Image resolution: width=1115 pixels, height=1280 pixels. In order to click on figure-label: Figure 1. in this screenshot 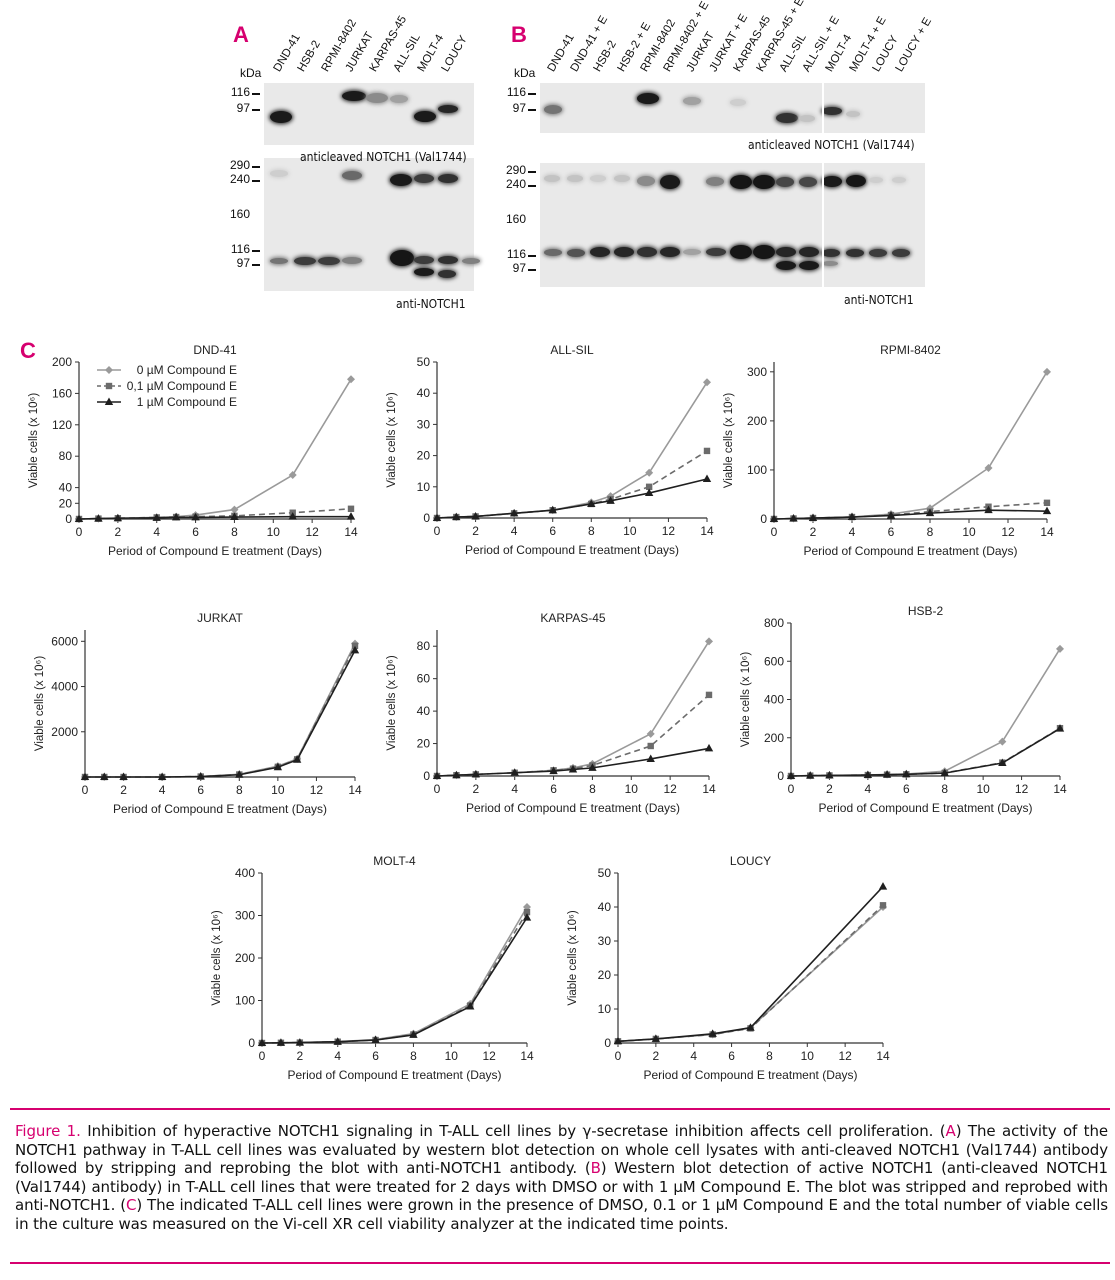, I will do `click(48, 1131)`.